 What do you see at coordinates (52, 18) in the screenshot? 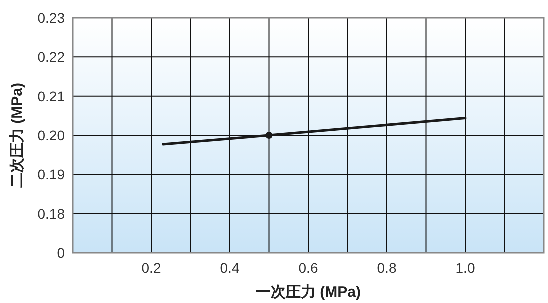
I see `y-tick-label: 0.23` at bounding box center [52, 18].